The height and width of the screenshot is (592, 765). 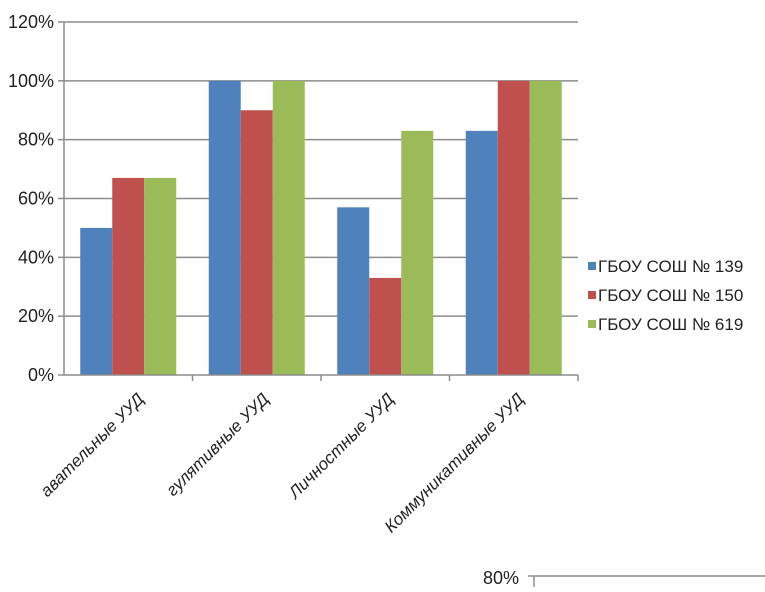 What do you see at coordinates (217, 444) in the screenshot?
I see `x-axis-category-label: гулятивные УУД` at bounding box center [217, 444].